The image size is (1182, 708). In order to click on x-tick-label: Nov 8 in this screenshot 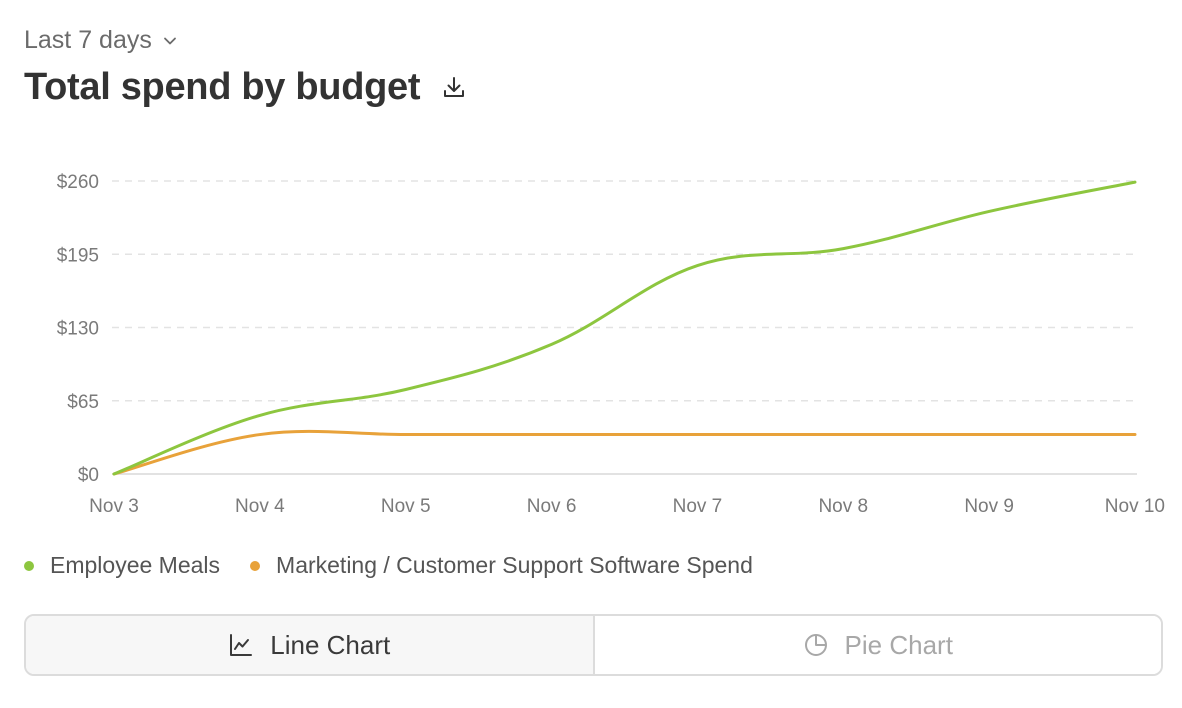, I will do `click(843, 506)`.